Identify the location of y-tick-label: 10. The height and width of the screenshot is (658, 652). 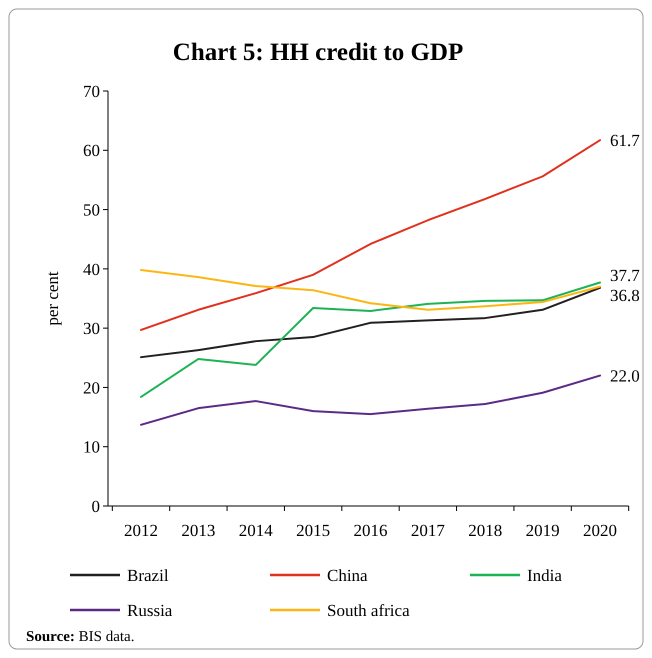
(91, 447).